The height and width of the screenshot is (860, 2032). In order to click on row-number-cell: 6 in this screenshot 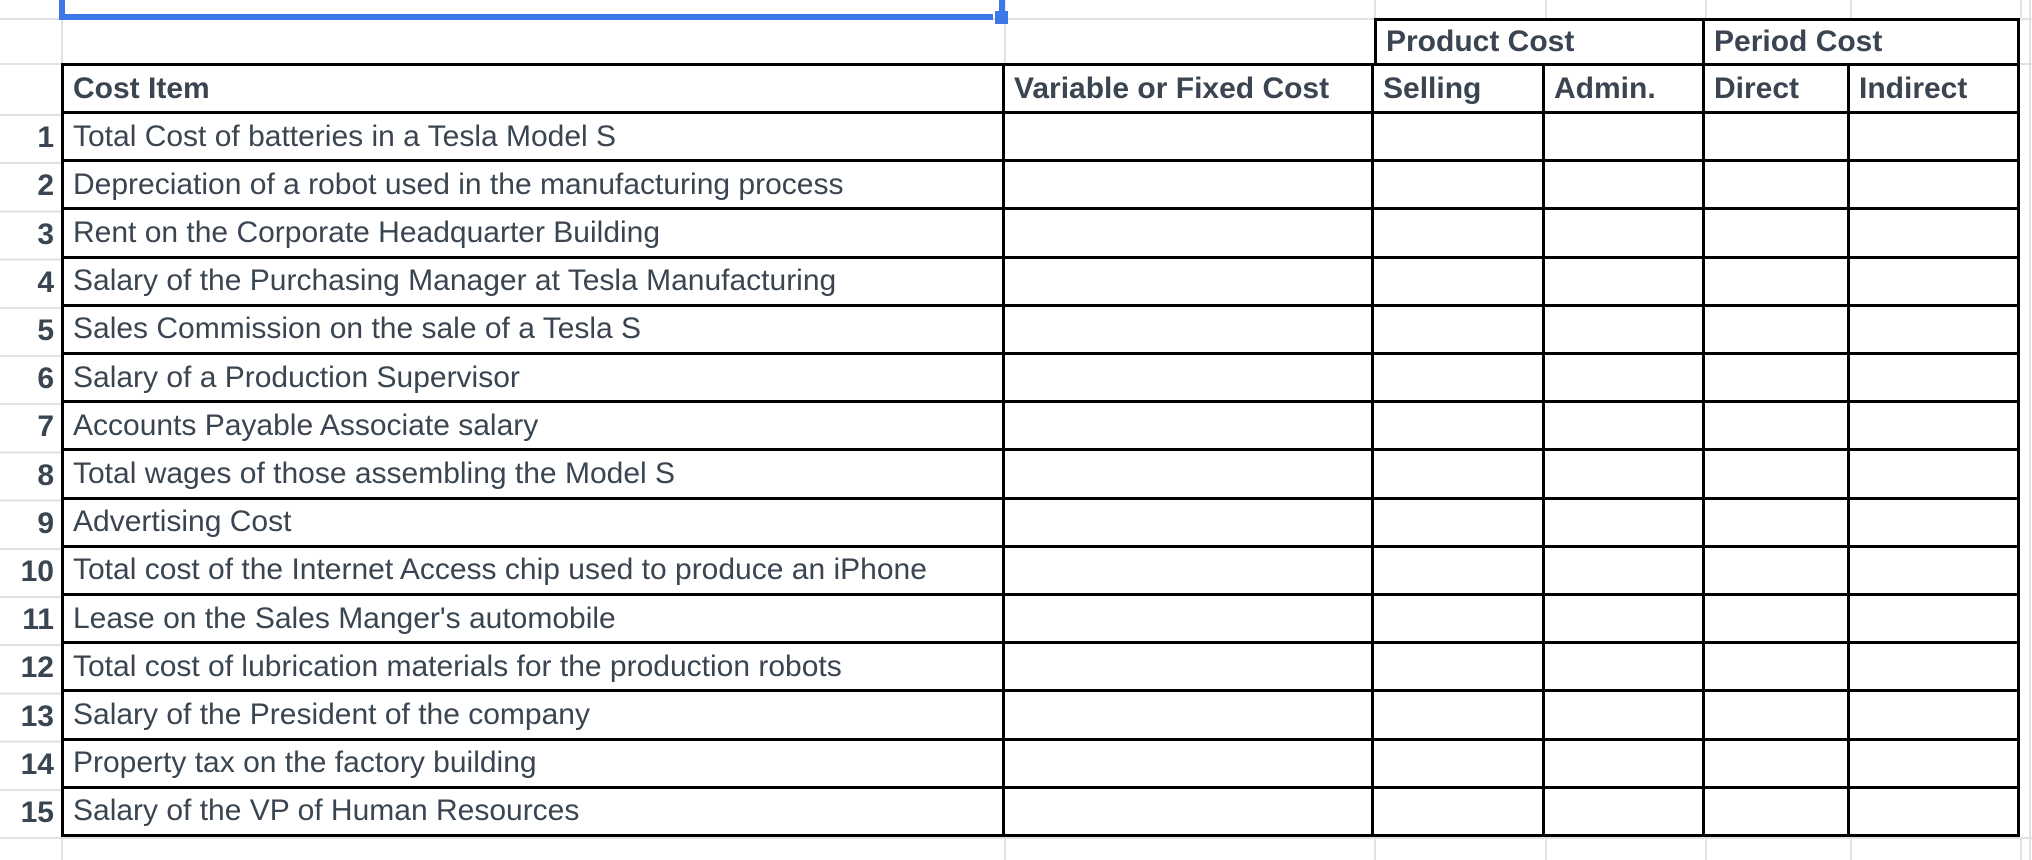, I will do `click(45, 379)`.